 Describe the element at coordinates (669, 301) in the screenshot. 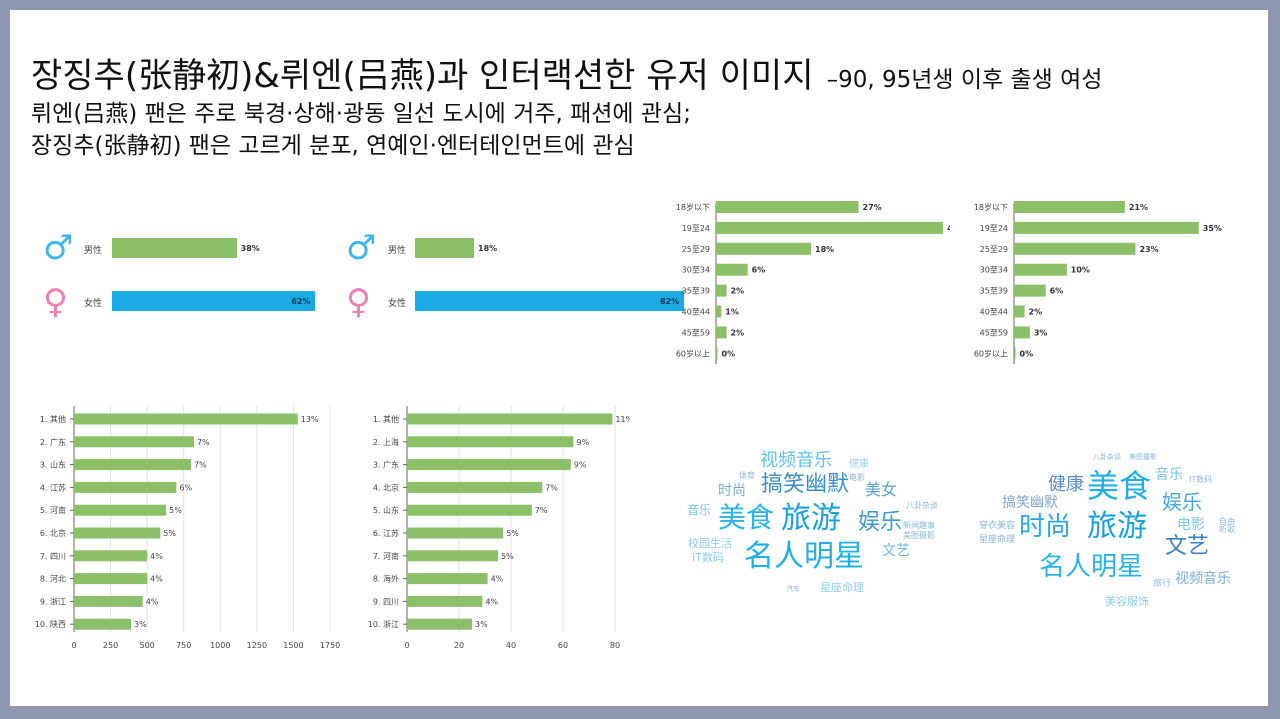

I see `female-value: 82%` at that location.